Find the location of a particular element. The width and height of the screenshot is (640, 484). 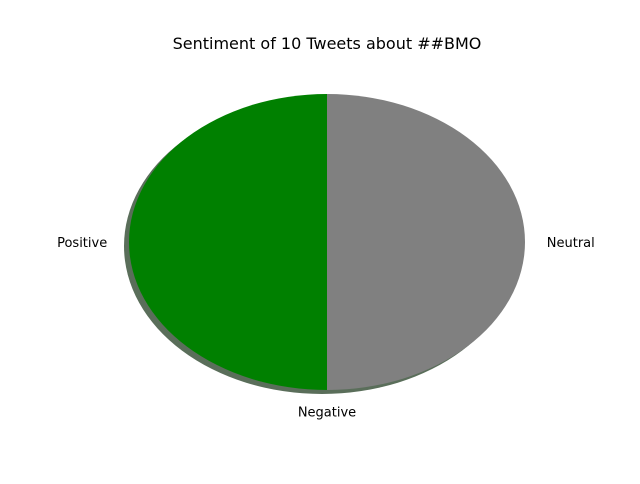

pie-label-negative: Negative is located at coordinates (327, 412).